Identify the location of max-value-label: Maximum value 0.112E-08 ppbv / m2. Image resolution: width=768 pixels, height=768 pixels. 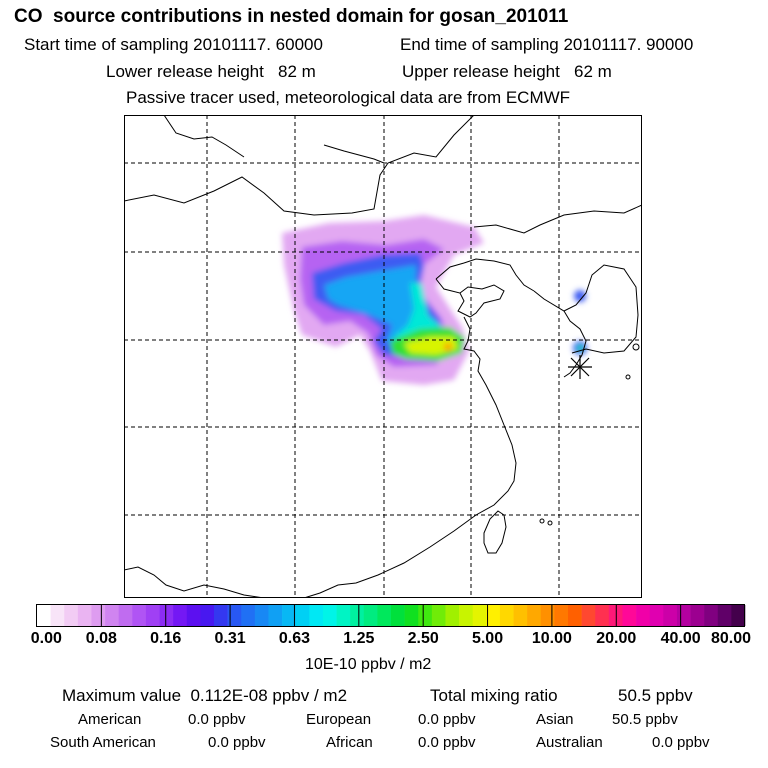
(205, 695).